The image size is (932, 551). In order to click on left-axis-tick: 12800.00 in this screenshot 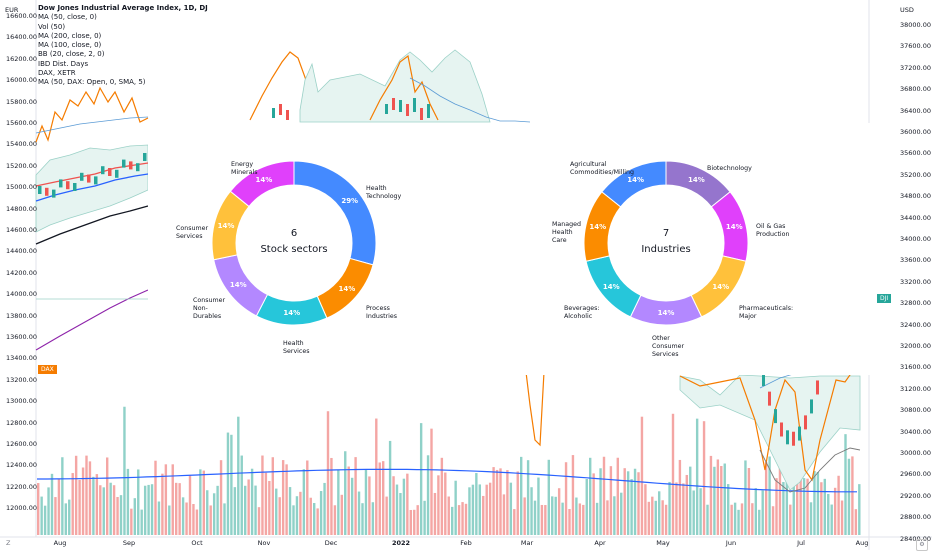, I will do `click(22, 422)`.